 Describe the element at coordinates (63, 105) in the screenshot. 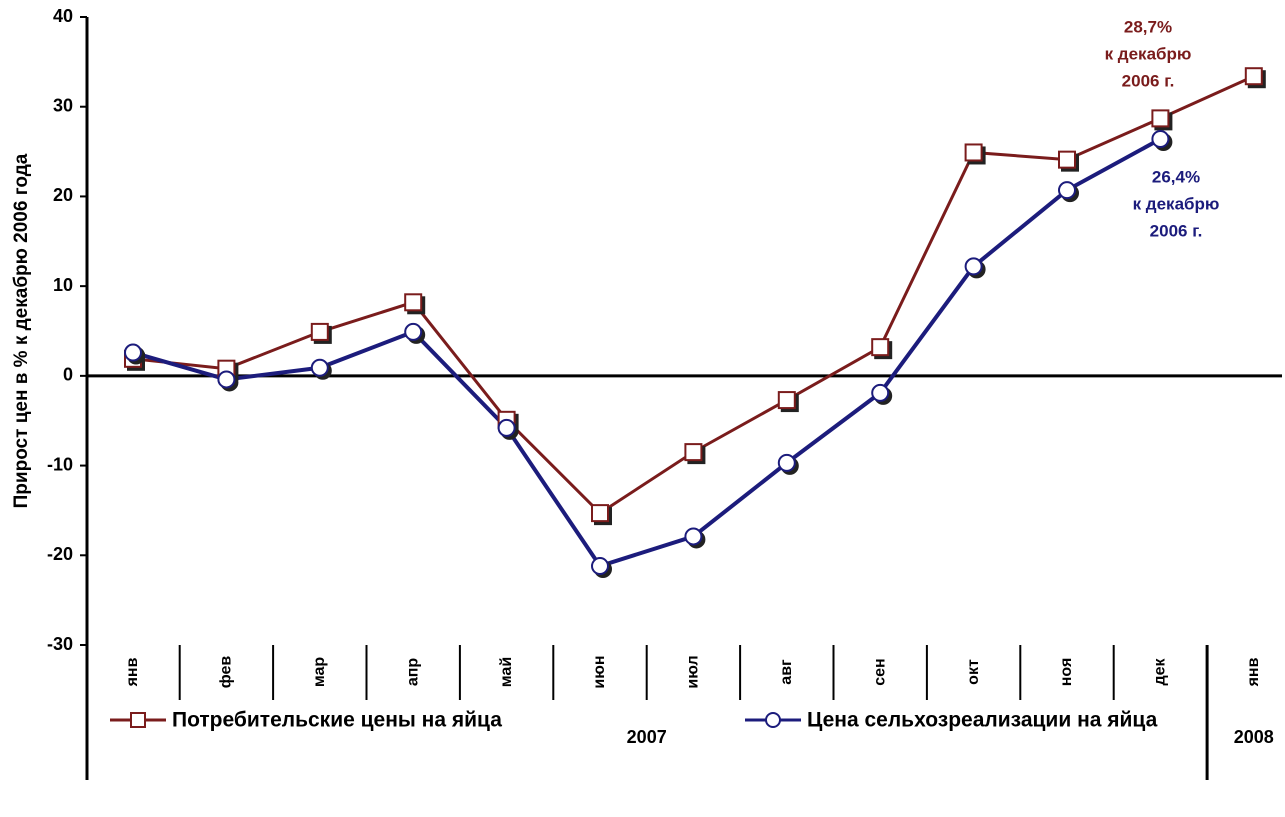

I see `y-tick-label: 30` at that location.